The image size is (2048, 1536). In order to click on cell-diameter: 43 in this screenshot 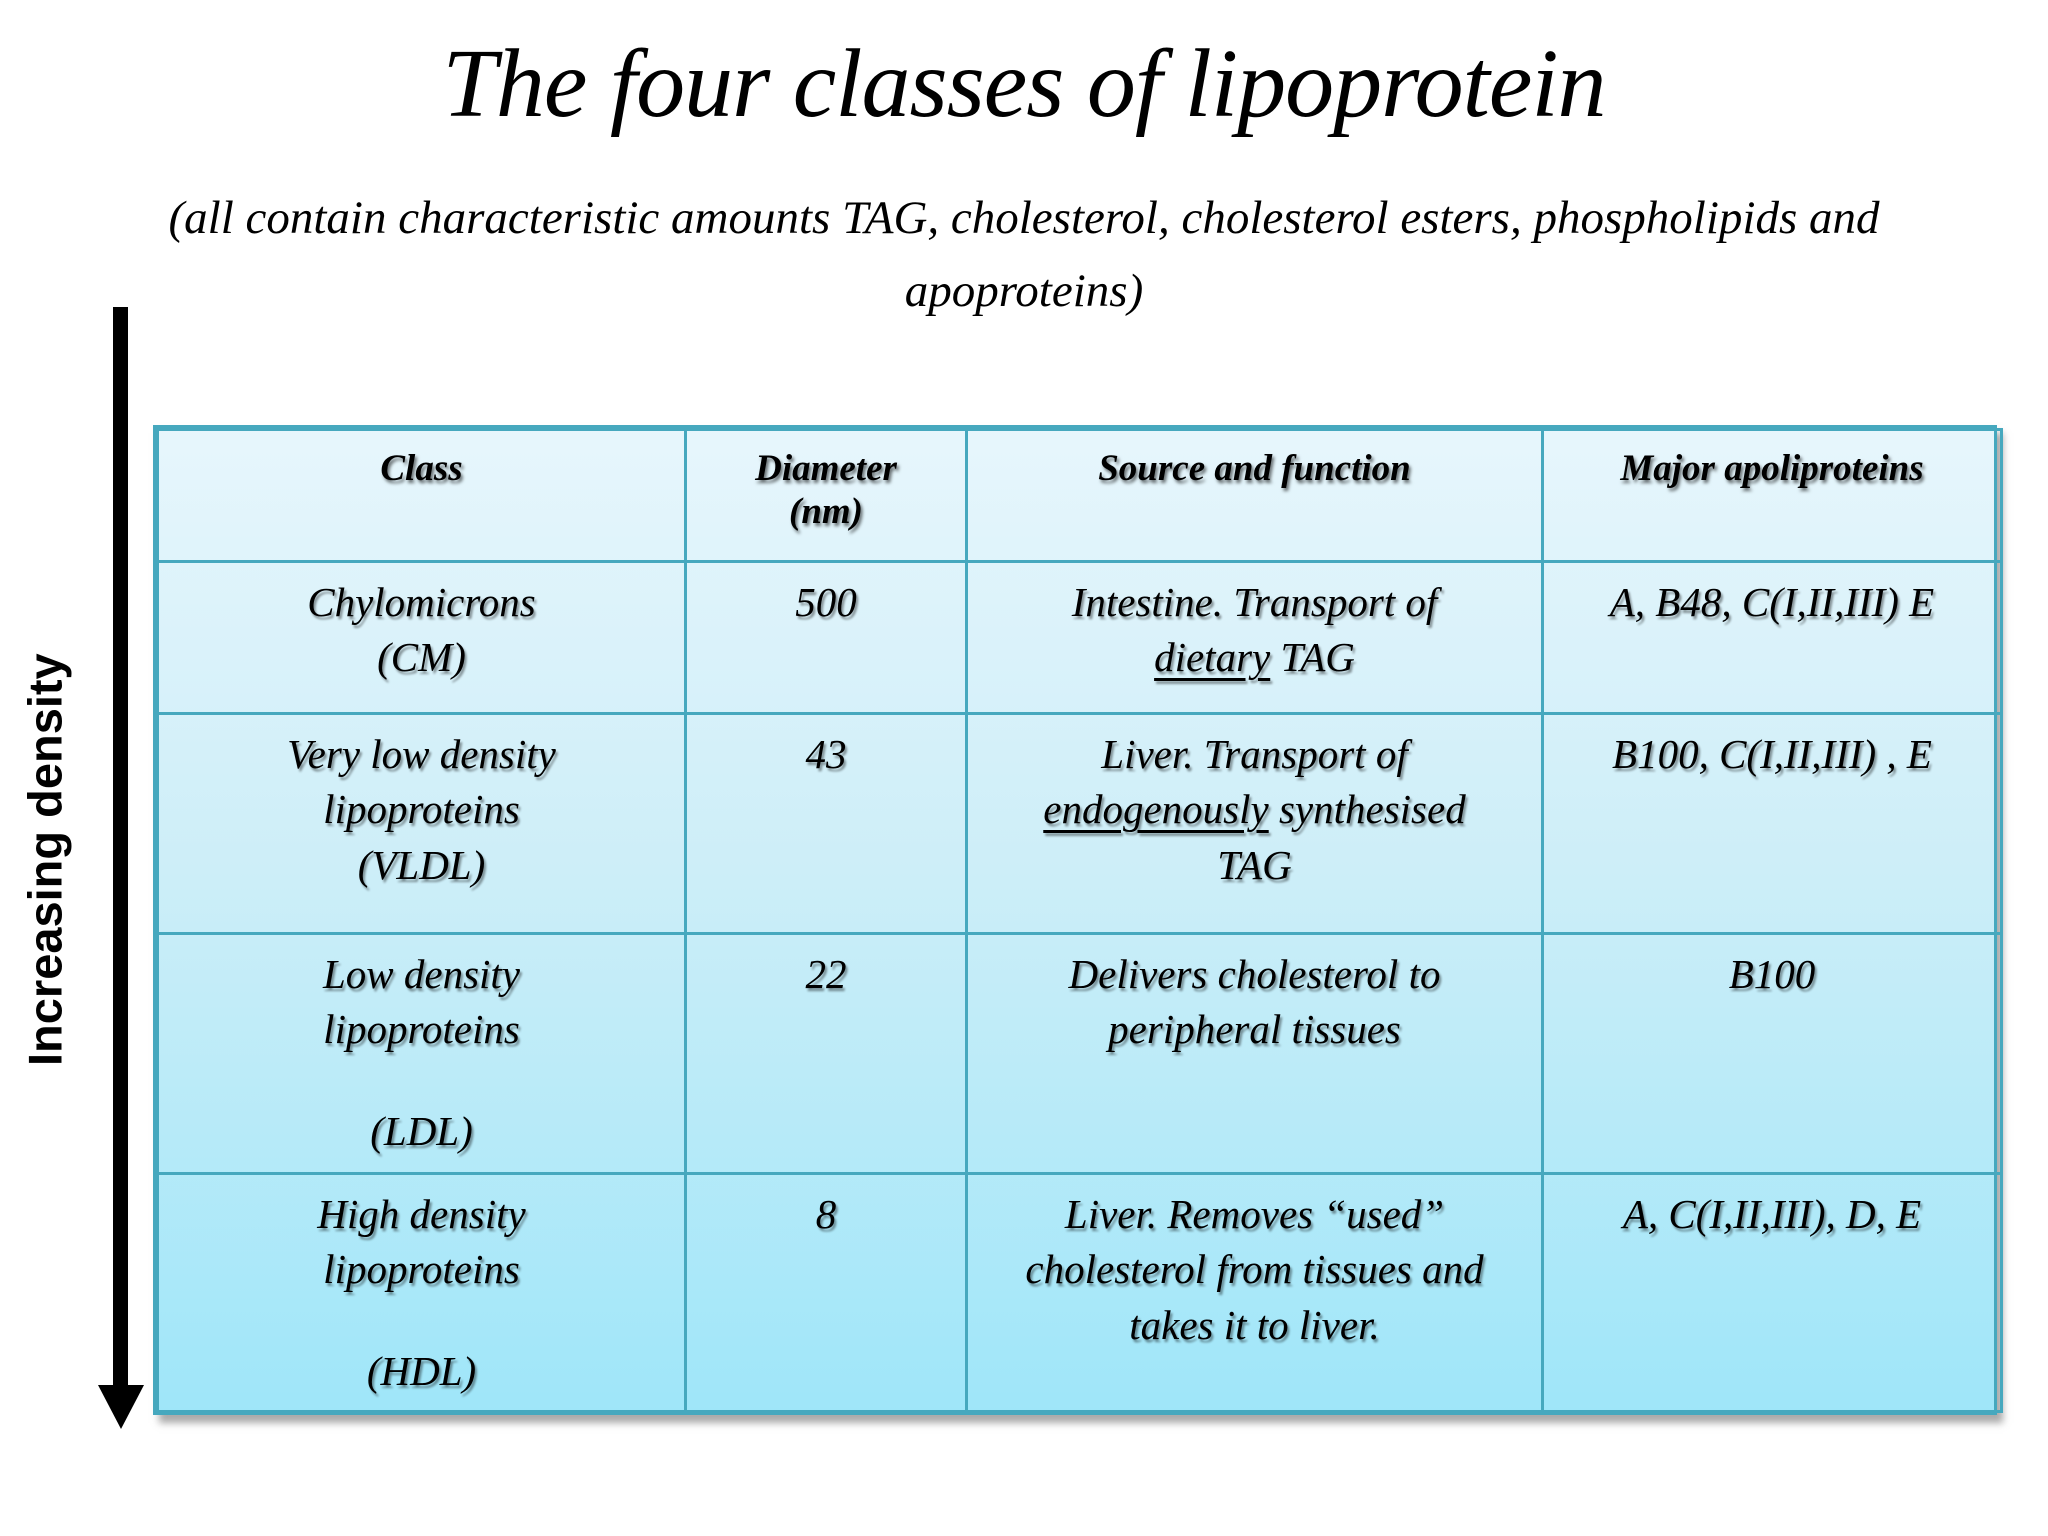, I will do `click(826, 823)`.